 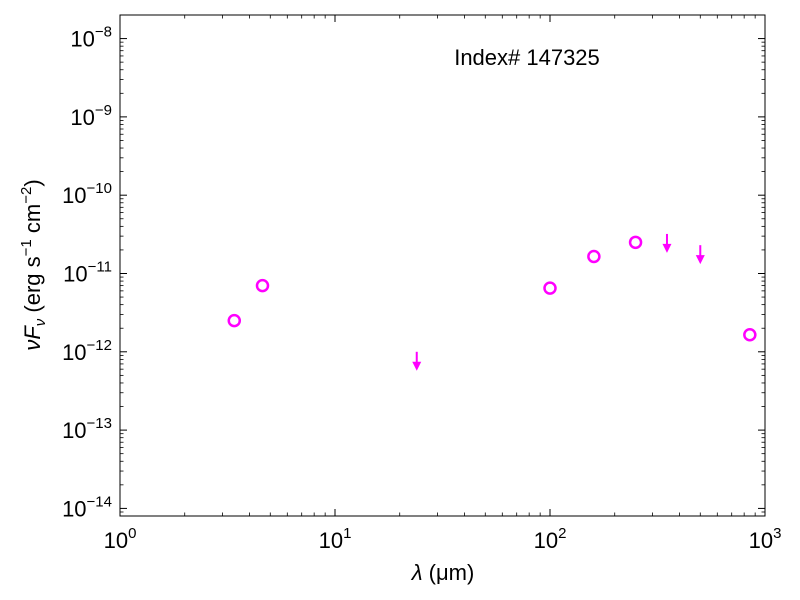 What do you see at coordinates (765, 539) in the screenshot?
I see `x-tick-label: 10³` at bounding box center [765, 539].